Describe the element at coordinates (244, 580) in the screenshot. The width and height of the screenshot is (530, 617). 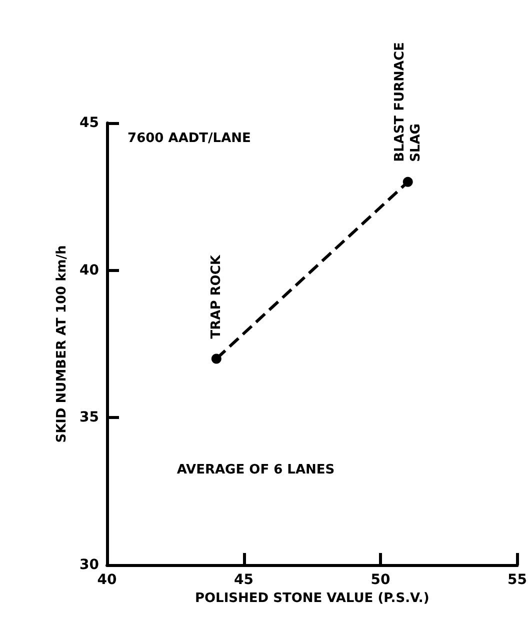
I see `x-tick-label: 45` at that location.